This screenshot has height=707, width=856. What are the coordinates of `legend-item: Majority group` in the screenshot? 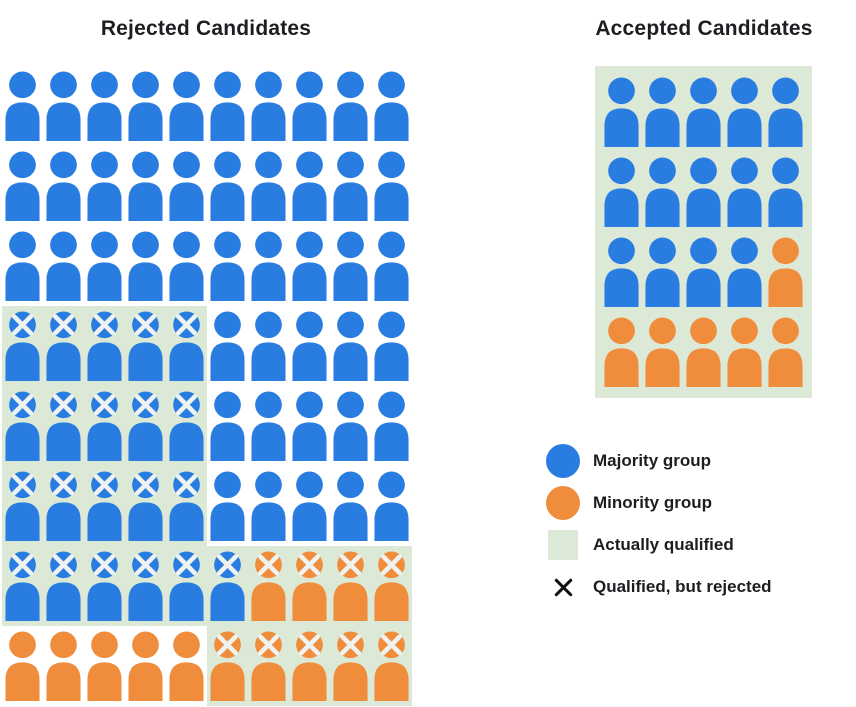 It's located at (659, 461).